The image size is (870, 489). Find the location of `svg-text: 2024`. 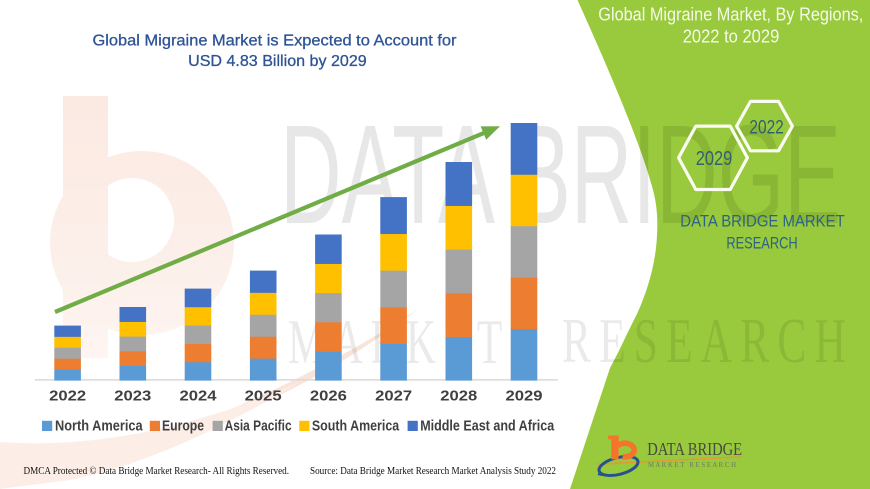

svg-text: 2024 is located at coordinates (198, 397).